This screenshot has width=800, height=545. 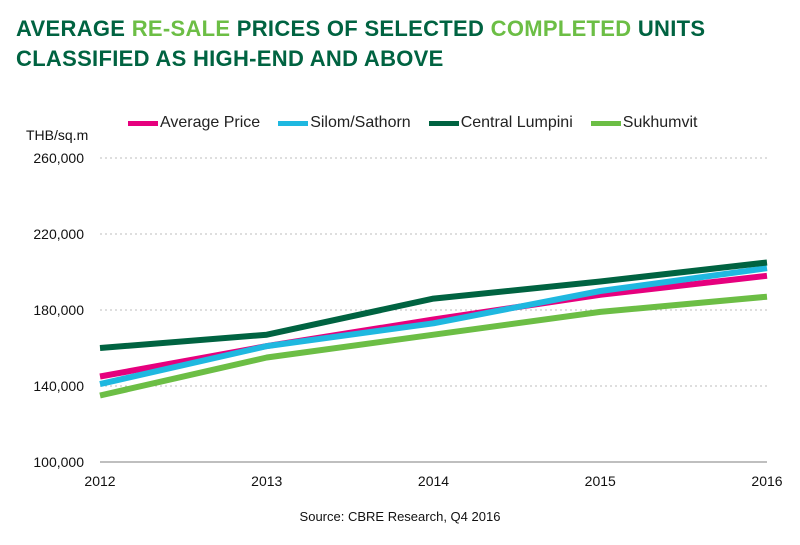 I want to click on title-highlight-resale: RE-SALE, so click(x=181, y=28).